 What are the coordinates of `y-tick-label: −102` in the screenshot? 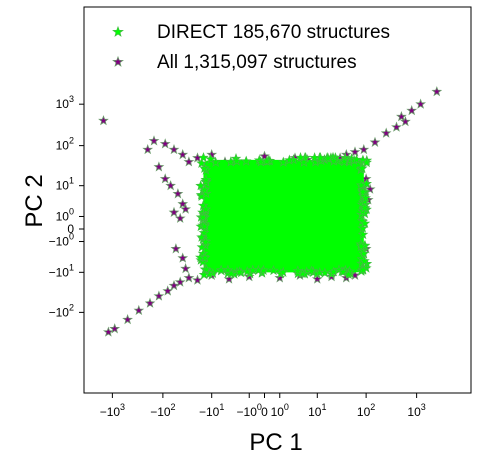 It's located at (61, 310).